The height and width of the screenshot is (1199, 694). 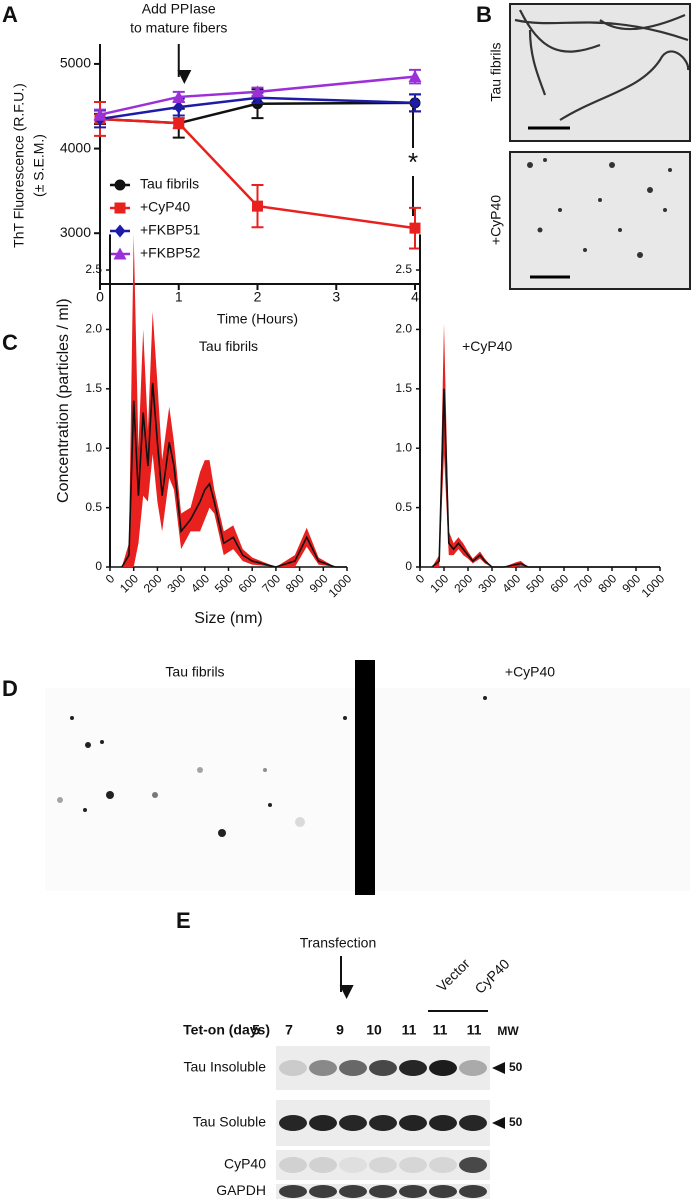 I want to click on legend-label: +FKBP52, so click(x=170, y=253).